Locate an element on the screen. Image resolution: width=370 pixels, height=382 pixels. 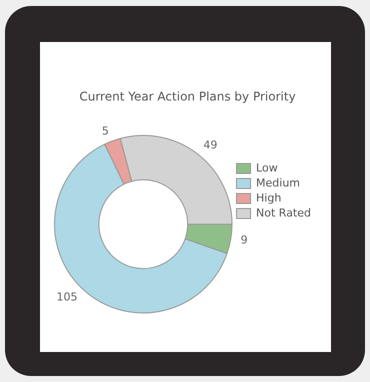
legend-label: Low is located at coordinates (267, 167).